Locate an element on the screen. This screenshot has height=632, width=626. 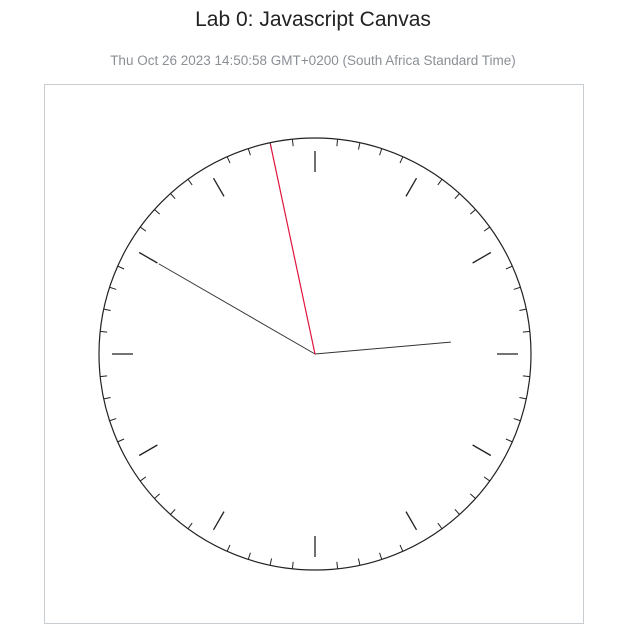
page-title: Lab 0: Javascript Canvas is located at coordinates (313, 19).